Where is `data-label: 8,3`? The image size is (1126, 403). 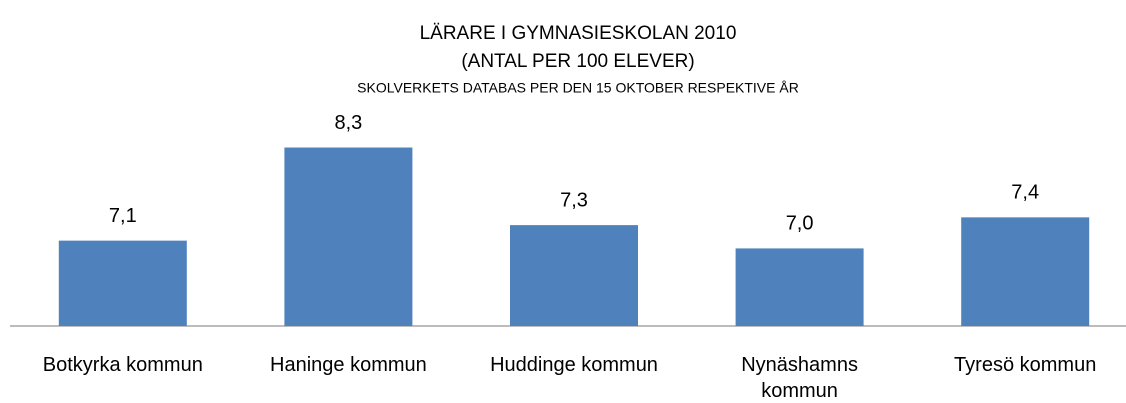
data-label: 8,3 is located at coordinates (348, 123).